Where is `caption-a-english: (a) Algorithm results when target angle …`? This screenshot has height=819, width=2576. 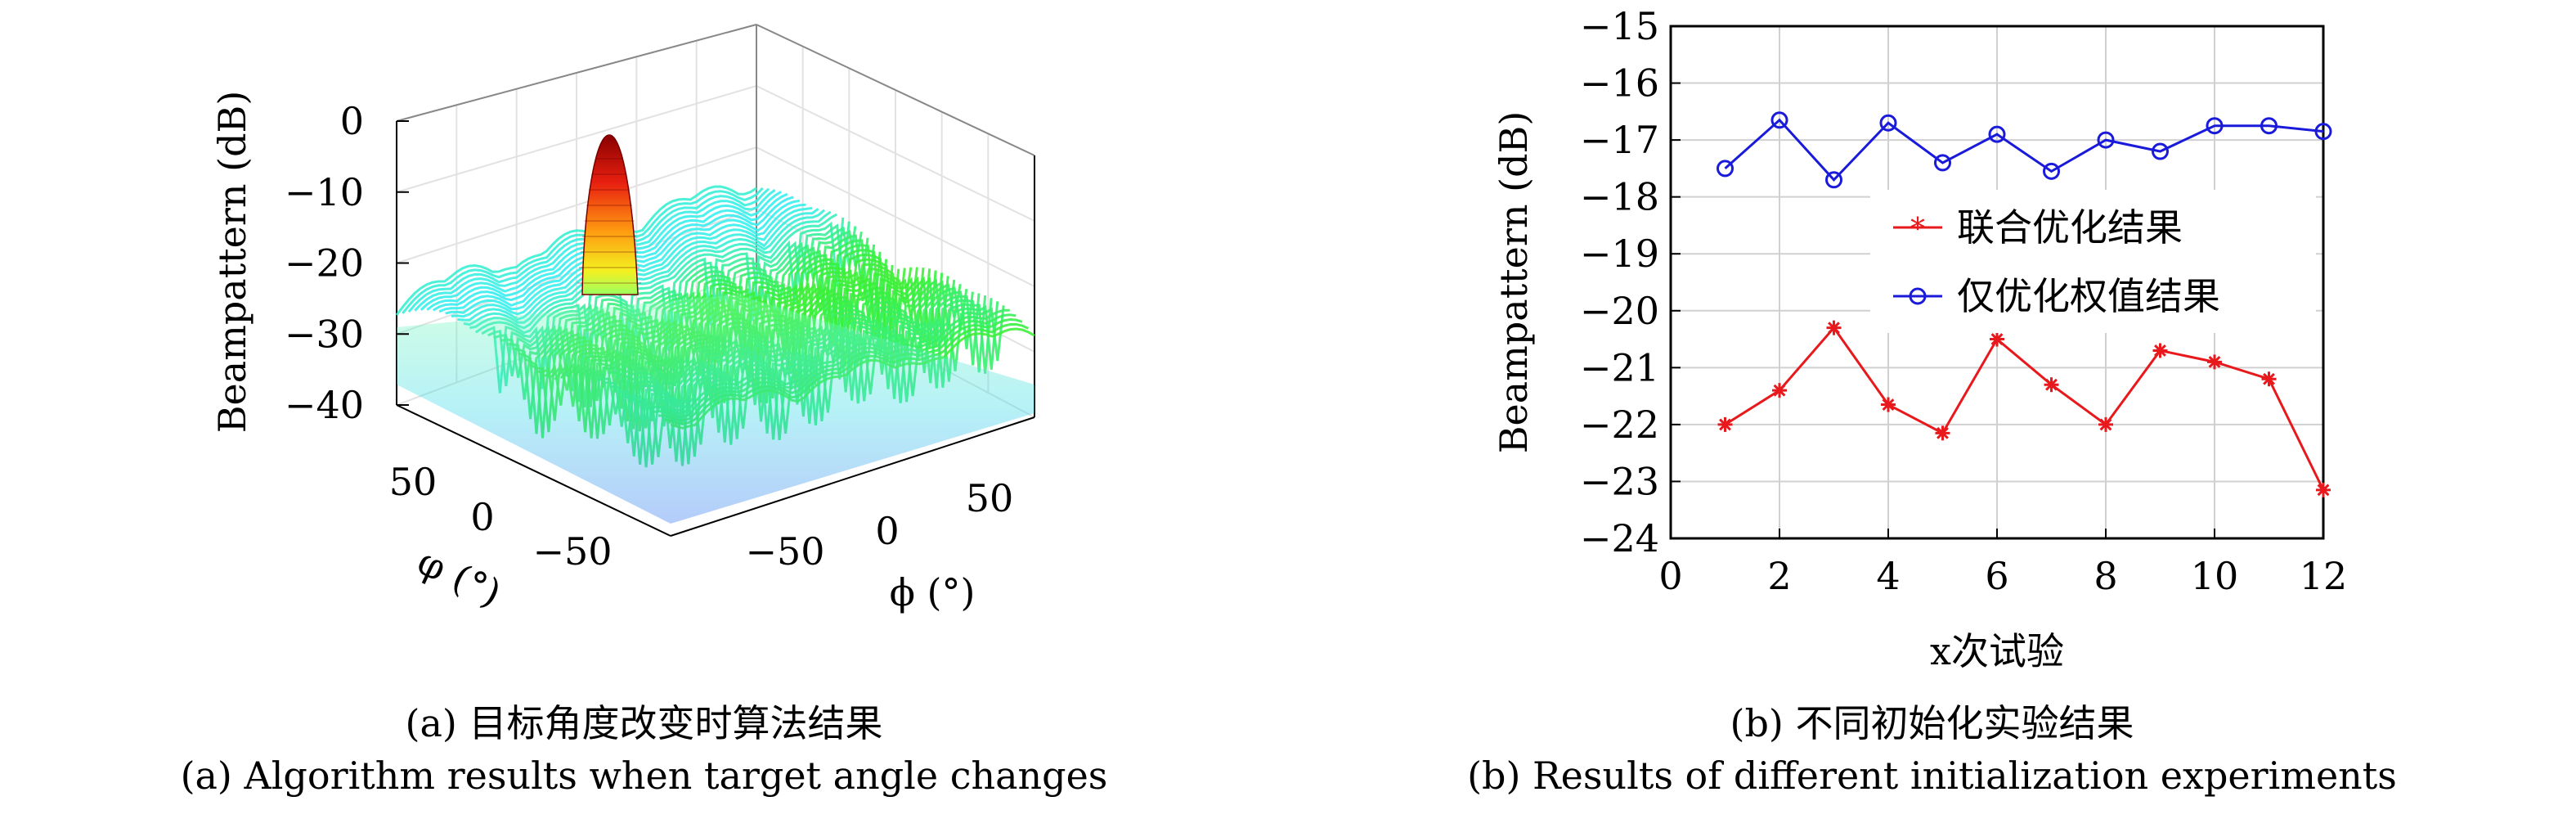
caption-a-english: (a) Algorithm results when target angle … is located at coordinates (644, 776).